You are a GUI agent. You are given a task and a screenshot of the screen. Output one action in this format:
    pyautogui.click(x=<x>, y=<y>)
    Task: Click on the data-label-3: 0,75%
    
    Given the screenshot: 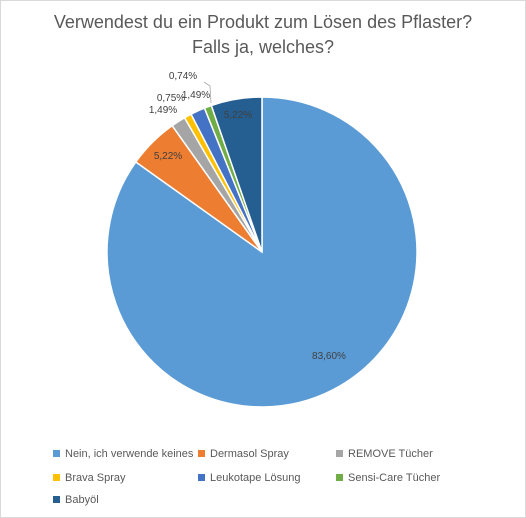 What is the action you would take?
    pyautogui.click(x=171, y=98)
    